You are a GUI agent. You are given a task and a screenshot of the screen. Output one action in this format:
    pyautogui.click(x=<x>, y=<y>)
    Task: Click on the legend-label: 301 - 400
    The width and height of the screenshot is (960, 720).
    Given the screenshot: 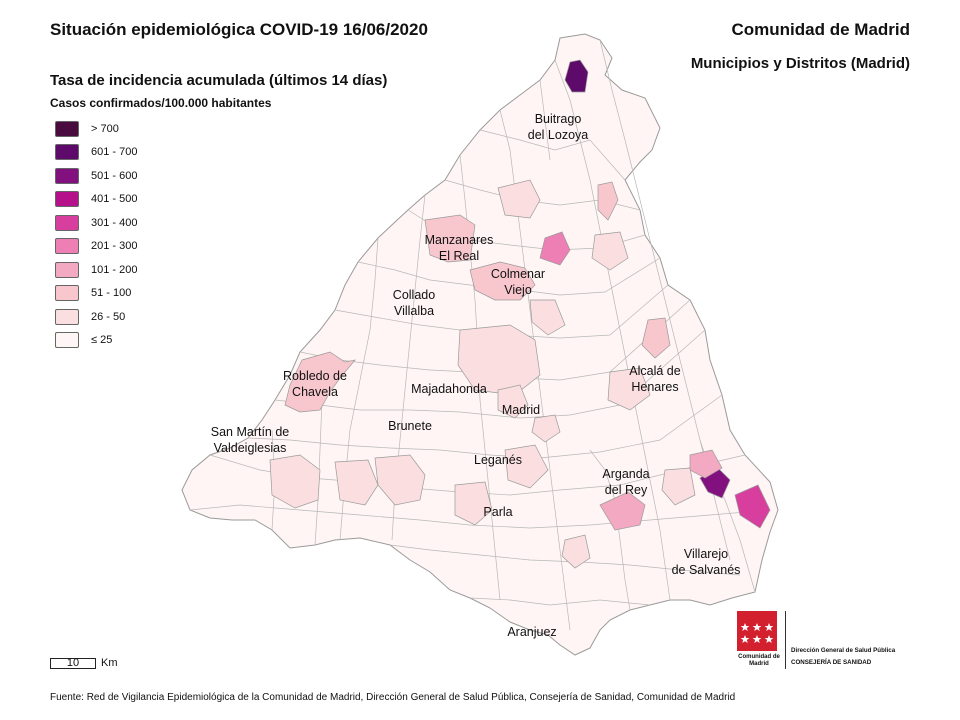 What is the action you would take?
    pyautogui.click(x=114, y=222)
    